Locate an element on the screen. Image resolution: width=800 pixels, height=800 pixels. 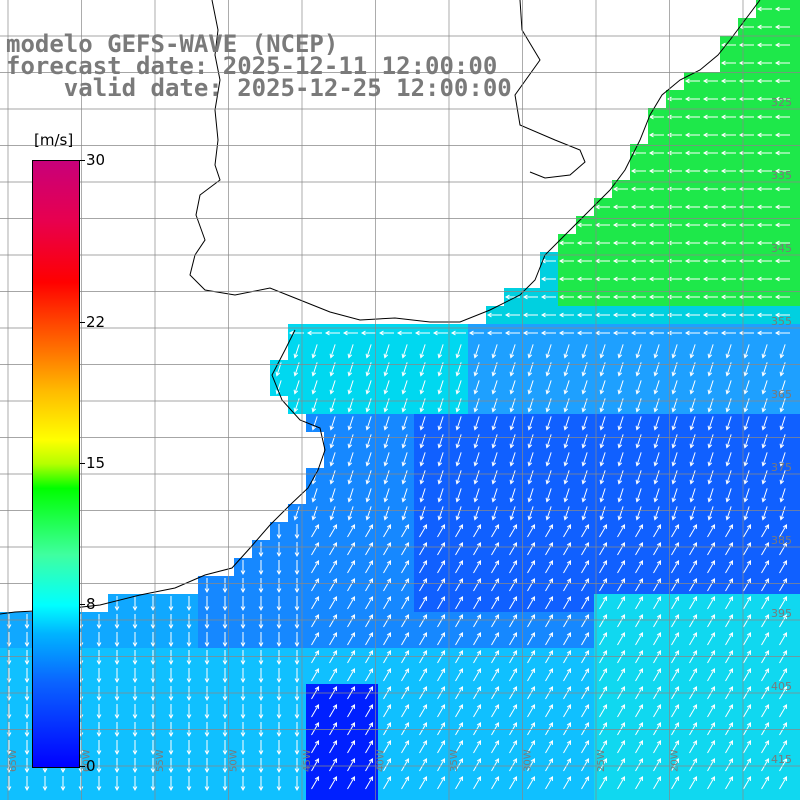
right-axis-label: 355 is located at coordinates (781, 321).